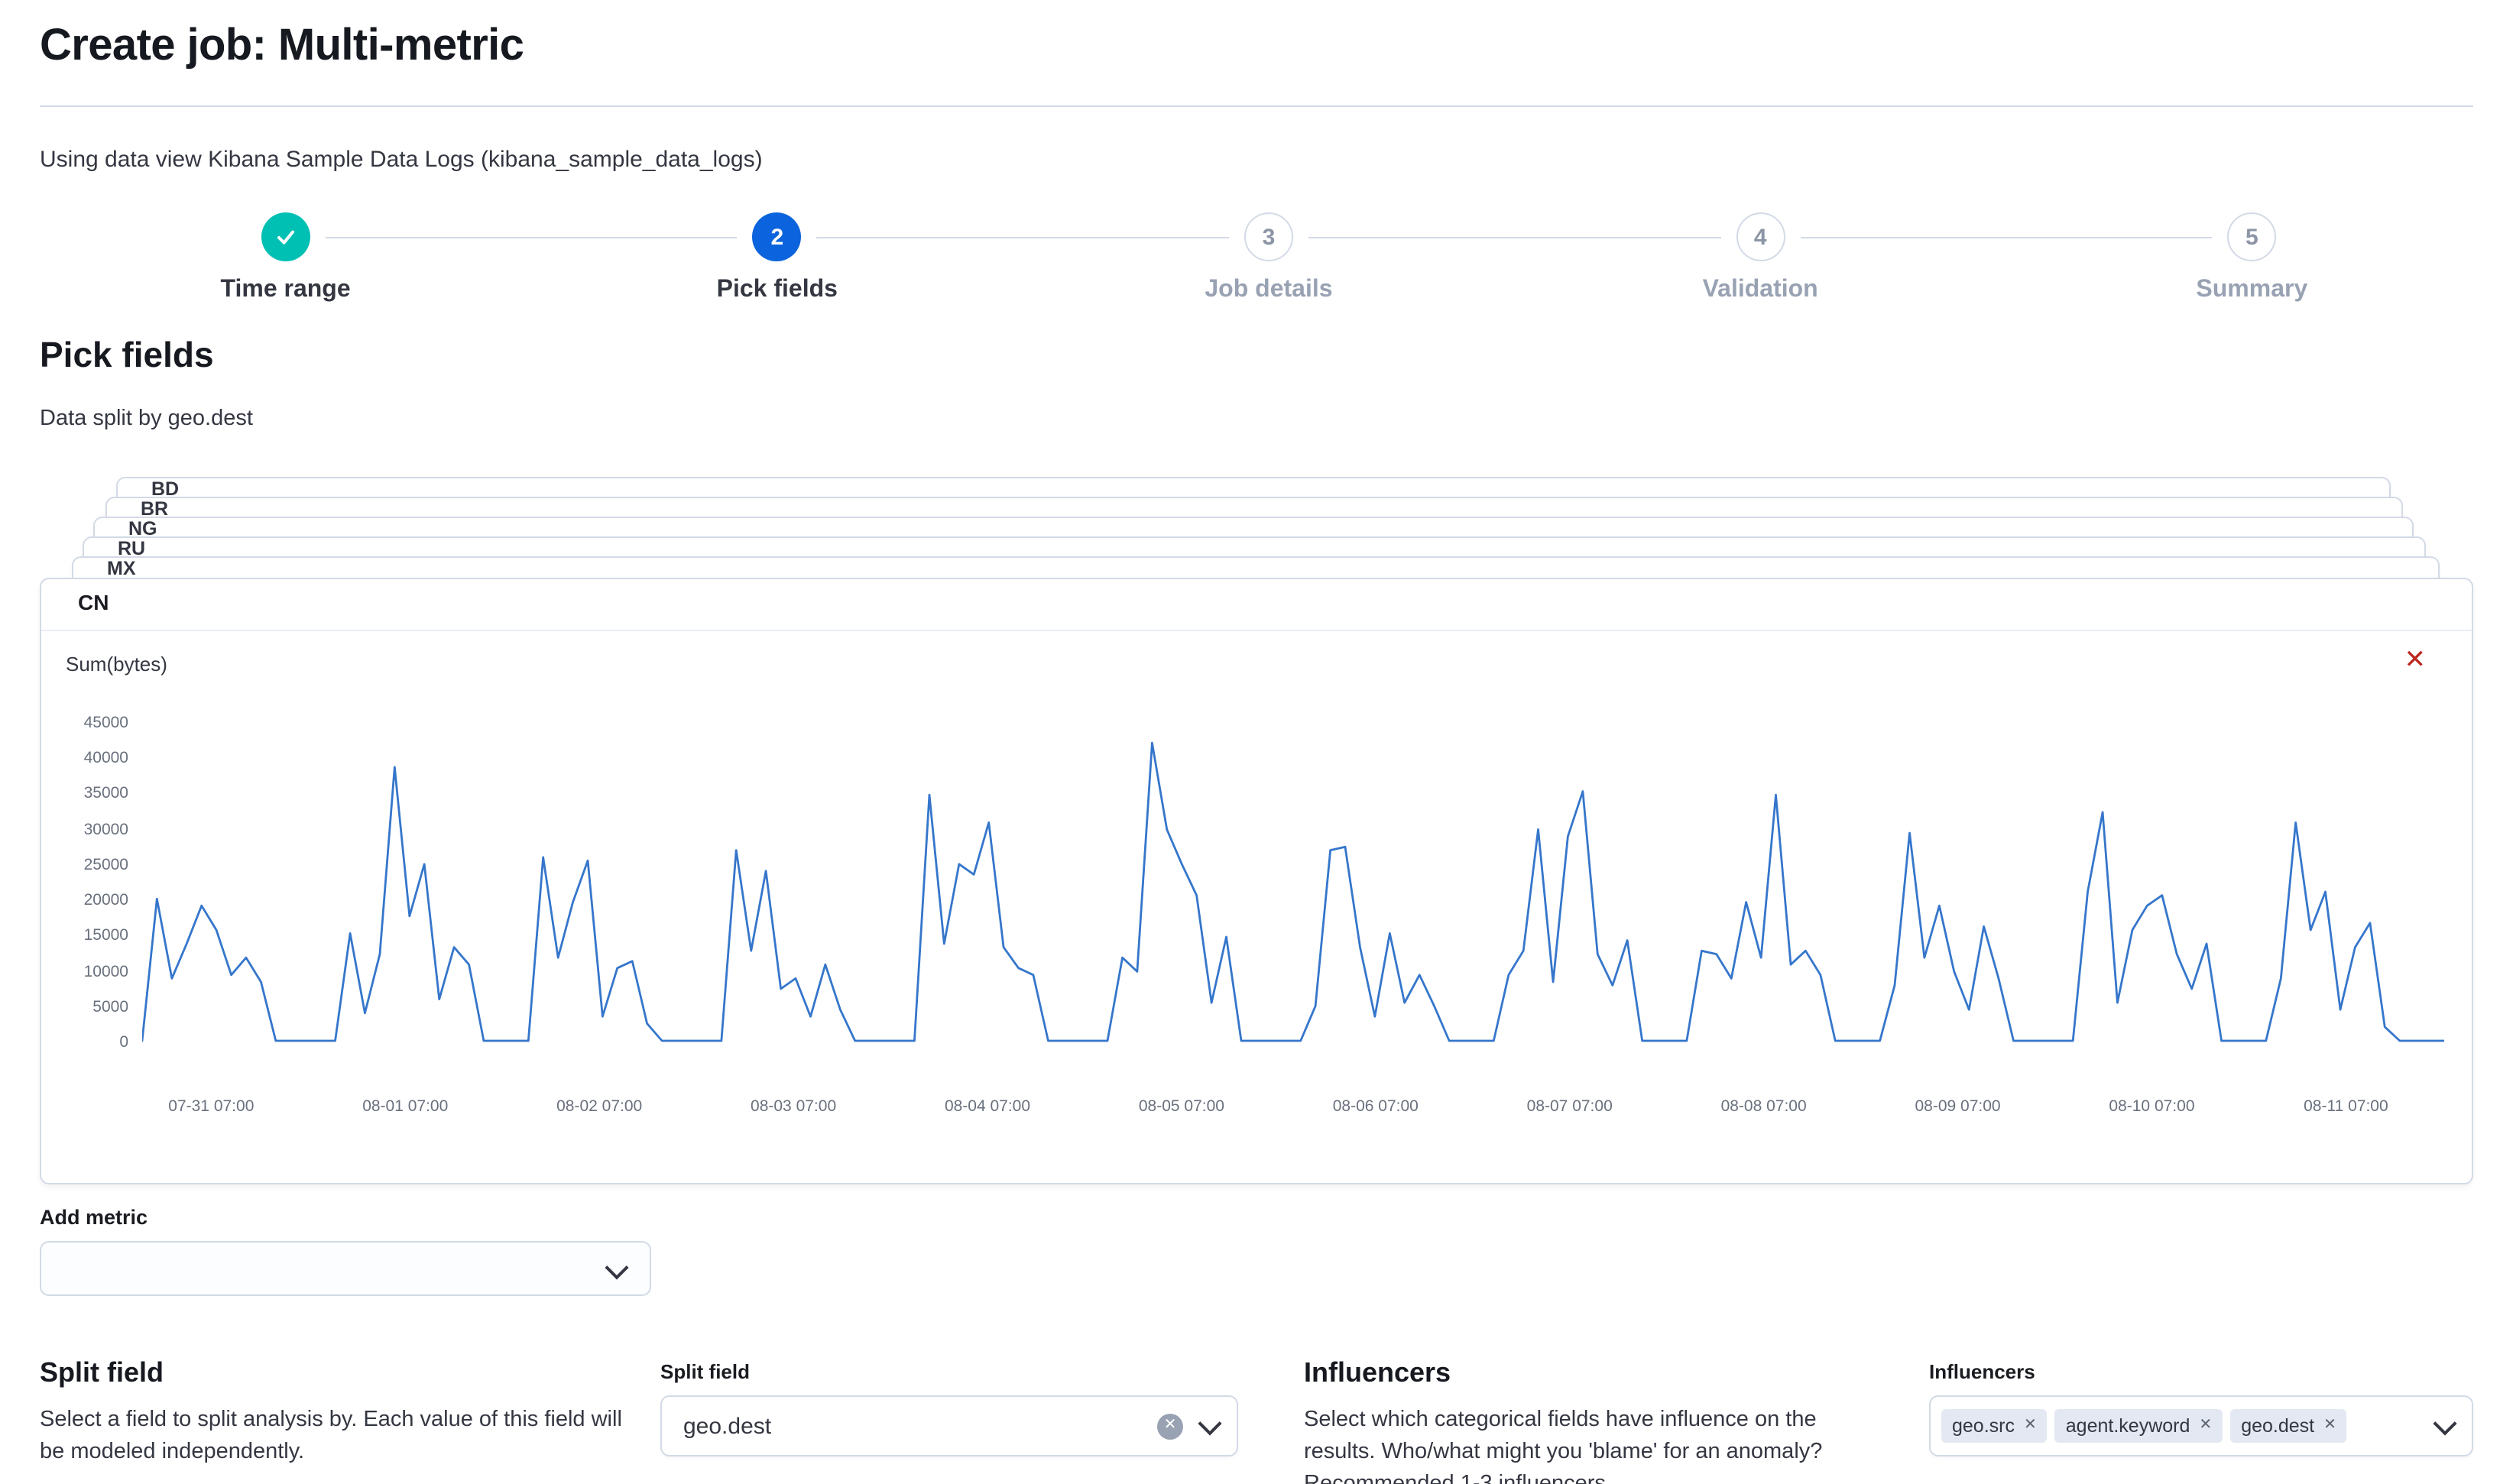 The image size is (2513, 1484). What do you see at coordinates (1983, 1426) in the screenshot?
I see `influencer-pill-label: geo.src` at bounding box center [1983, 1426].